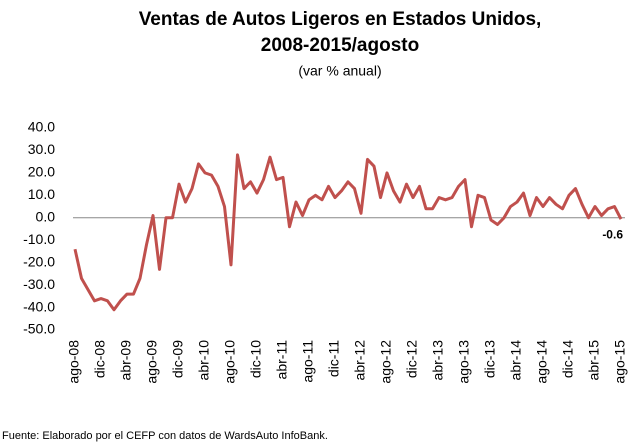 This screenshot has width=640, height=447. Describe the element at coordinates (620, 362) in the screenshot. I see `x-tick-label: ago-15` at that location.